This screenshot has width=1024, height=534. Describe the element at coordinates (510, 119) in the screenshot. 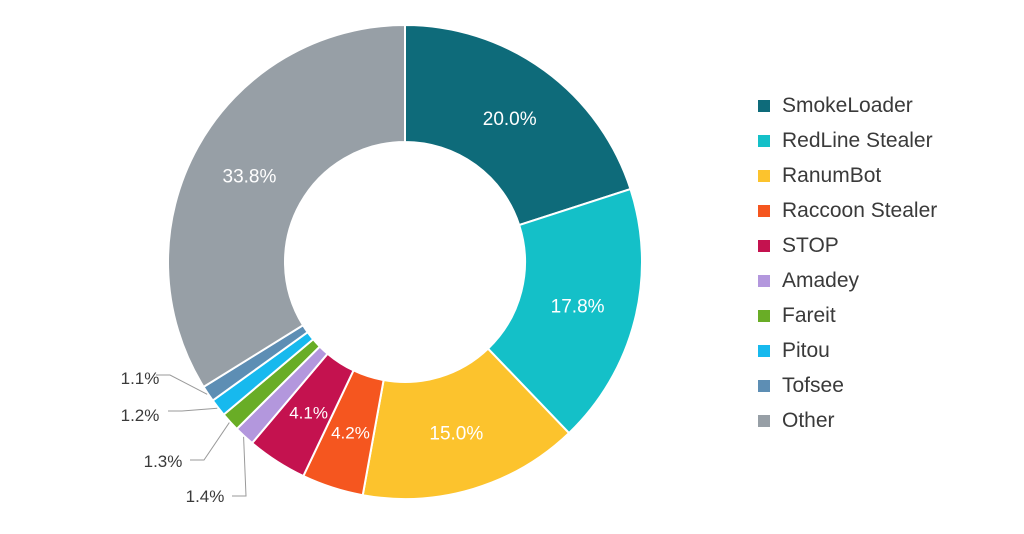

I see `slice-label-smokeloader: 20.0%` at that location.